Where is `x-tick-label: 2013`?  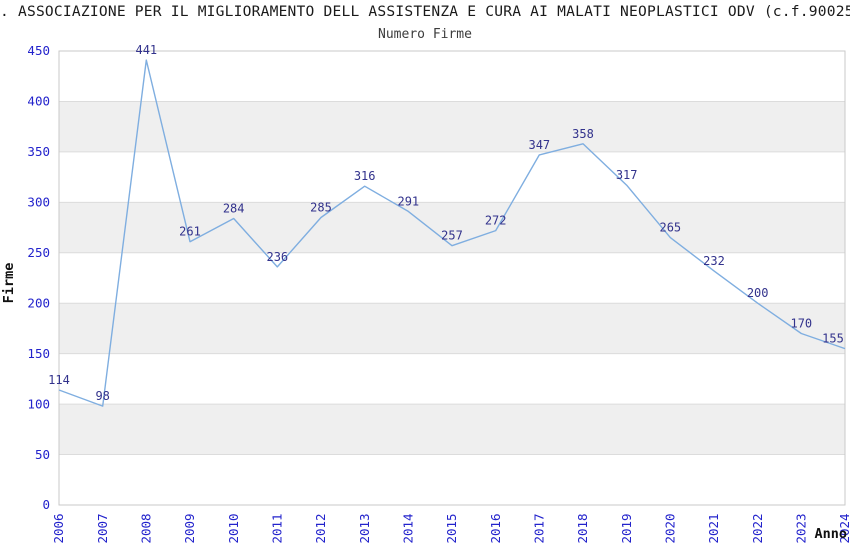
x-tick-label: 2013 is located at coordinates (364, 528).